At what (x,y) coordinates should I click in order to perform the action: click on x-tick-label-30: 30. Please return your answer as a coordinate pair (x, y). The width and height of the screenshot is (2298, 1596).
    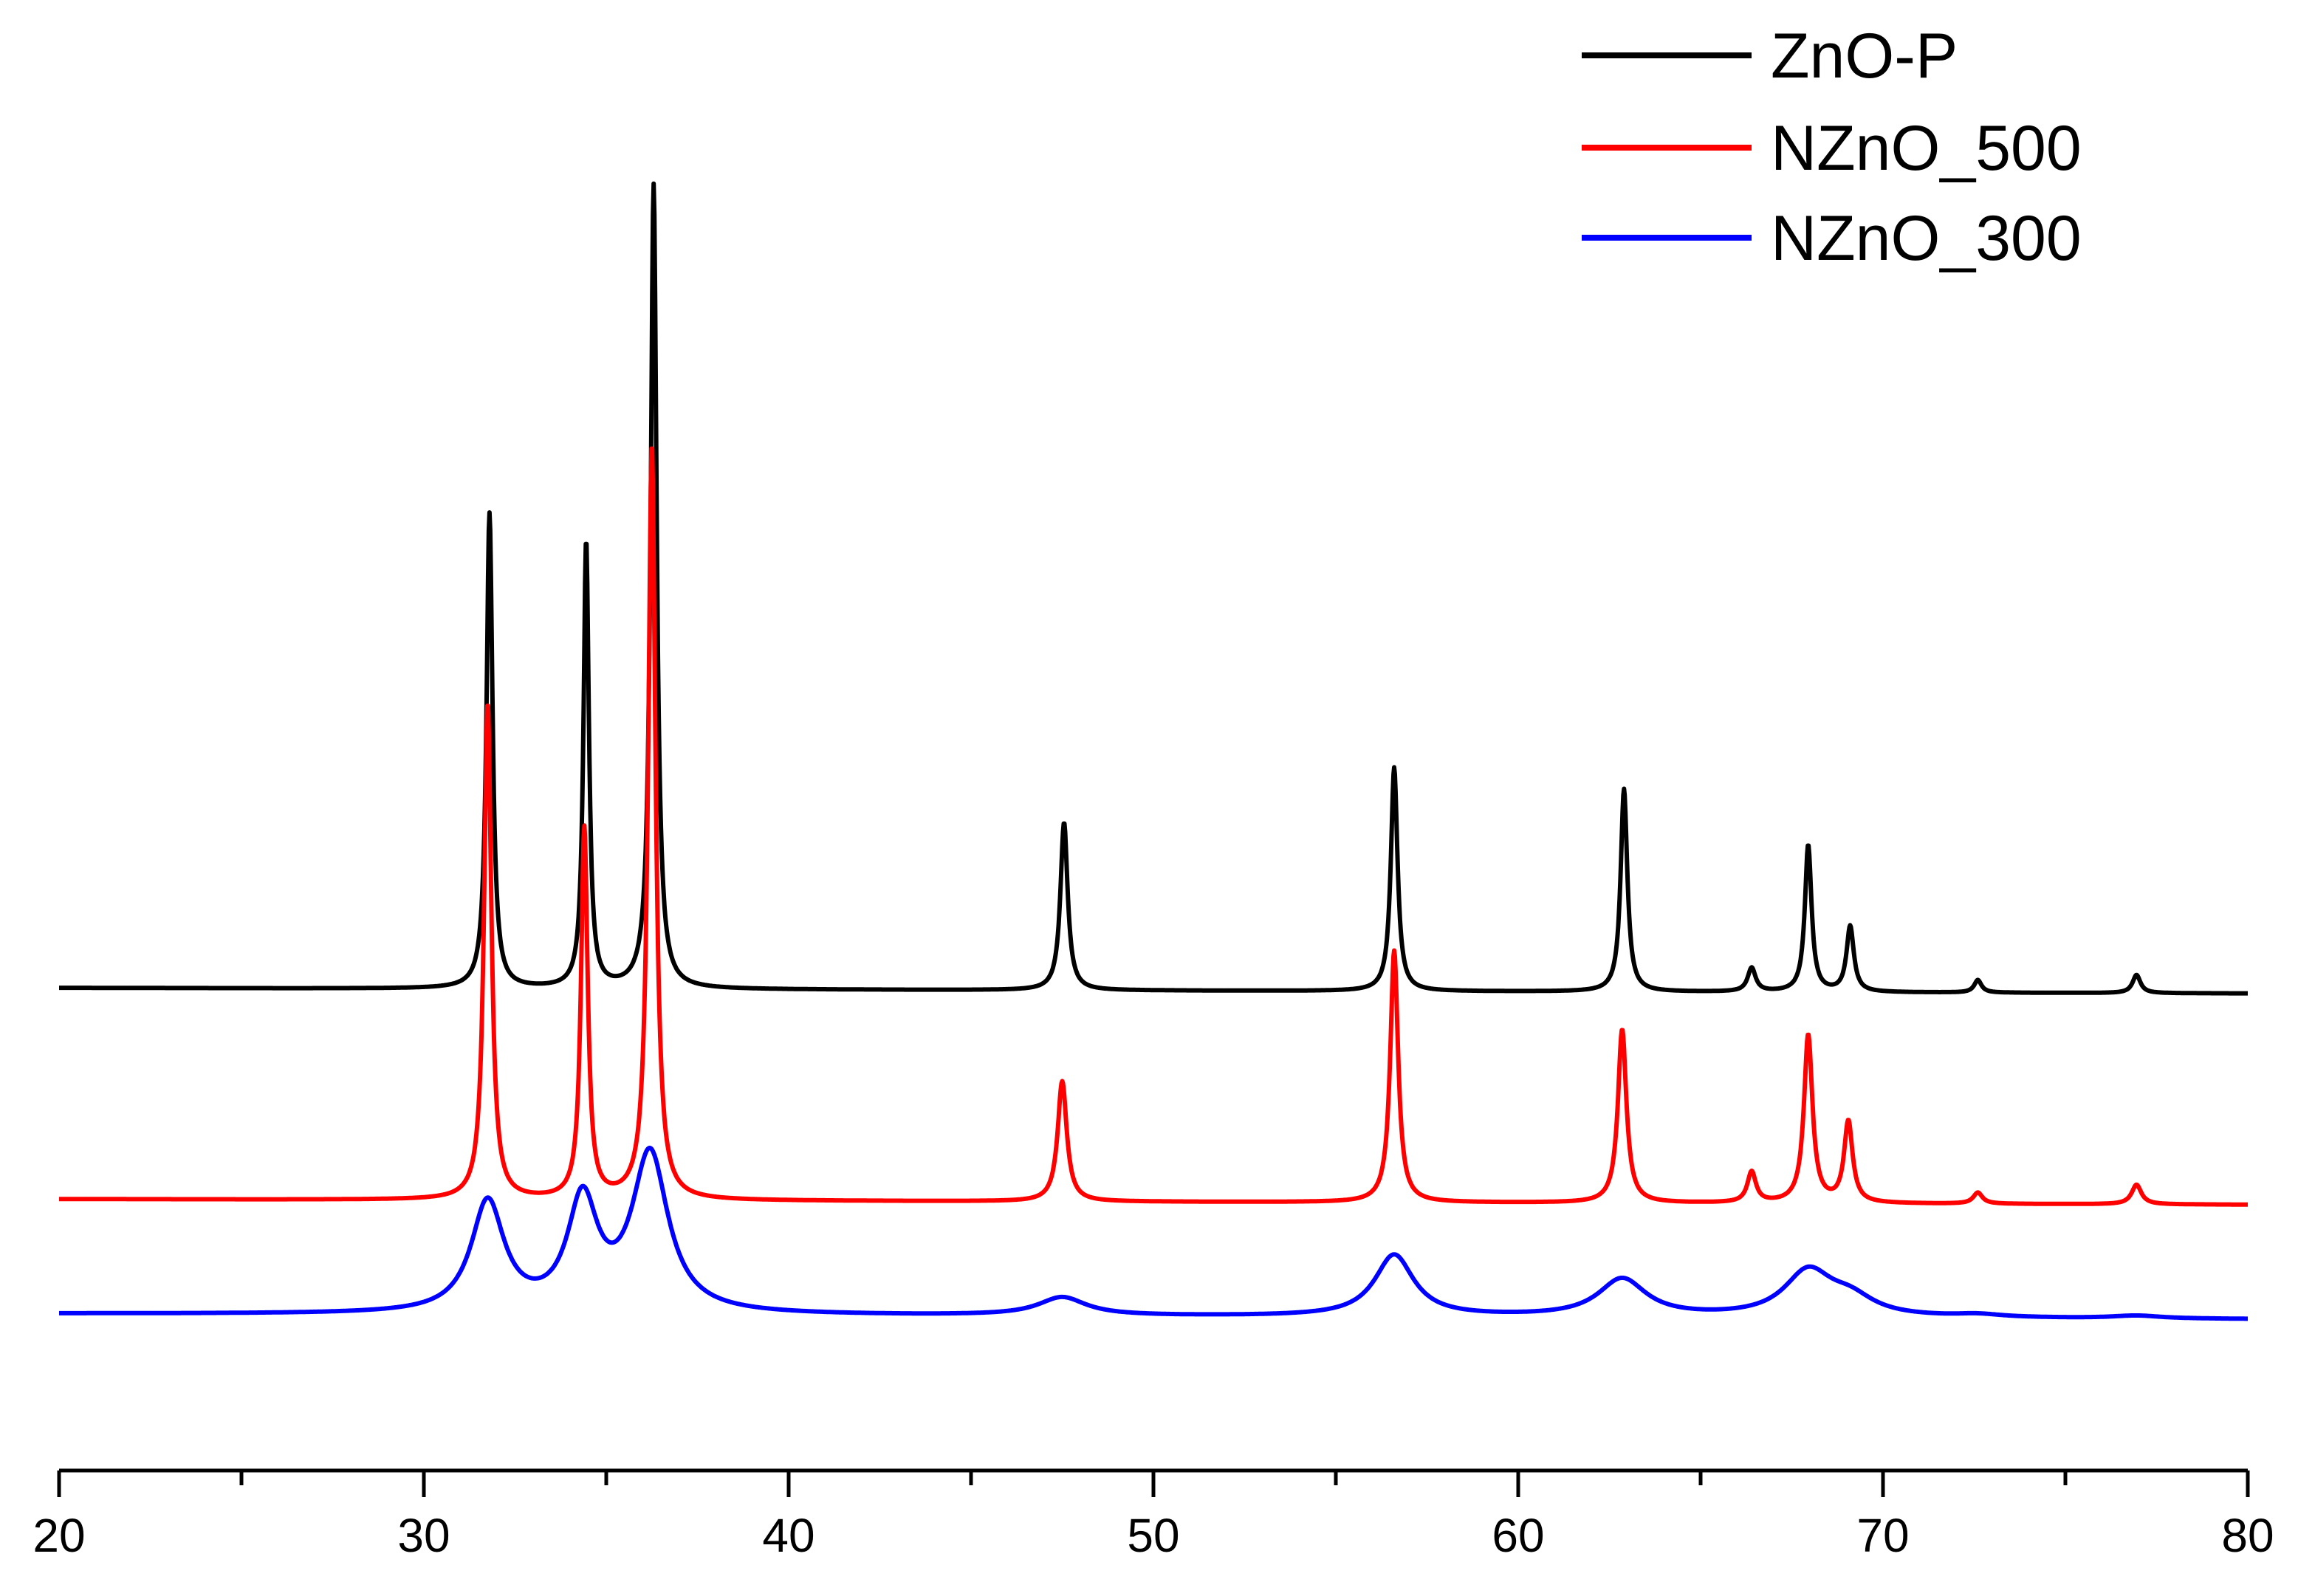
    Looking at the image, I should click on (424, 1535).